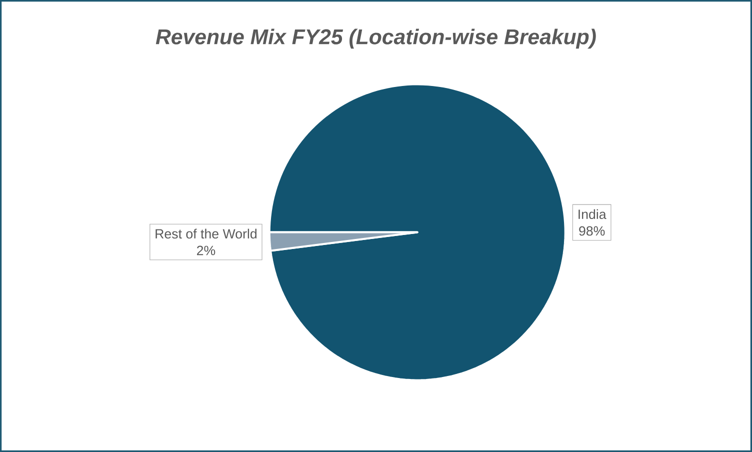  Describe the element at coordinates (592, 214) in the screenshot. I see `slice-label: India` at that location.